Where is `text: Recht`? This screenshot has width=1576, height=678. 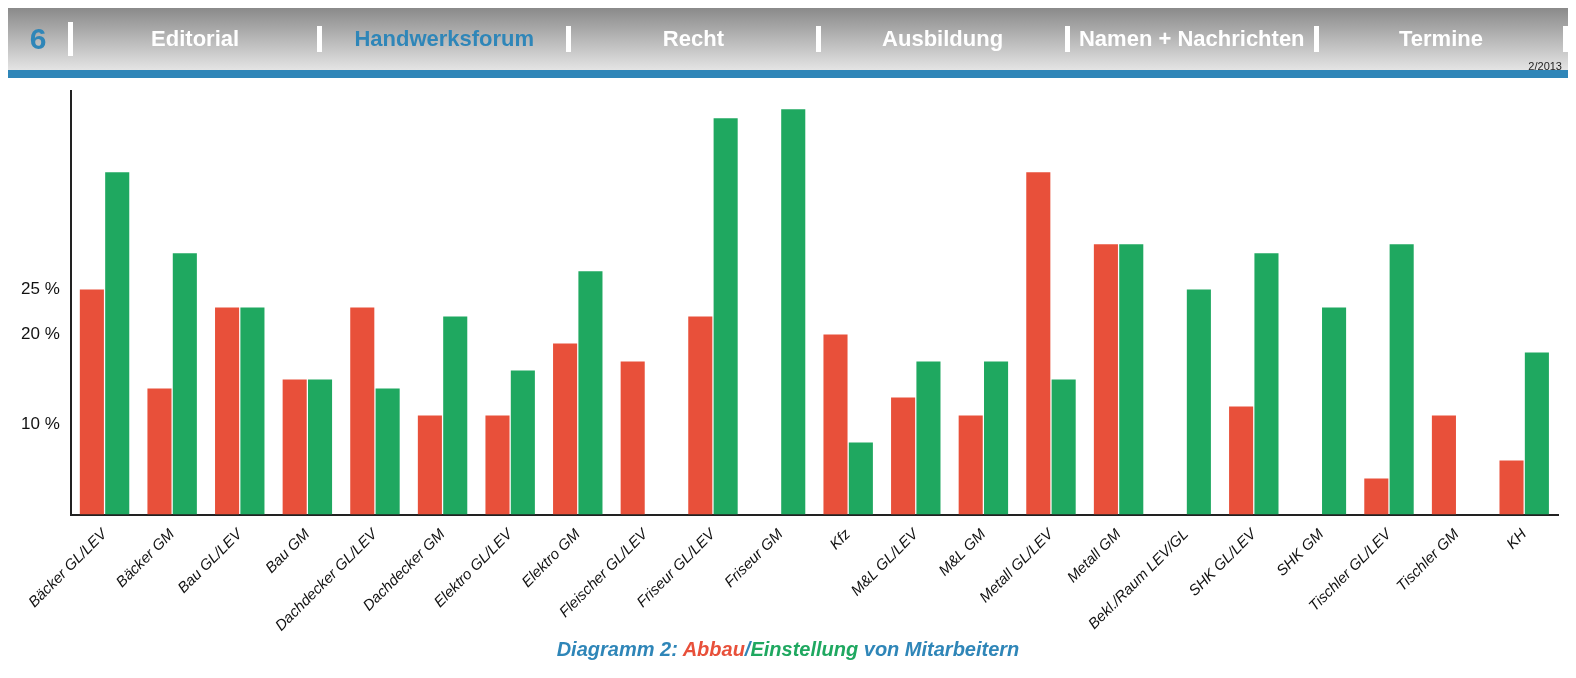
text: Recht is located at coordinates (696, 39).